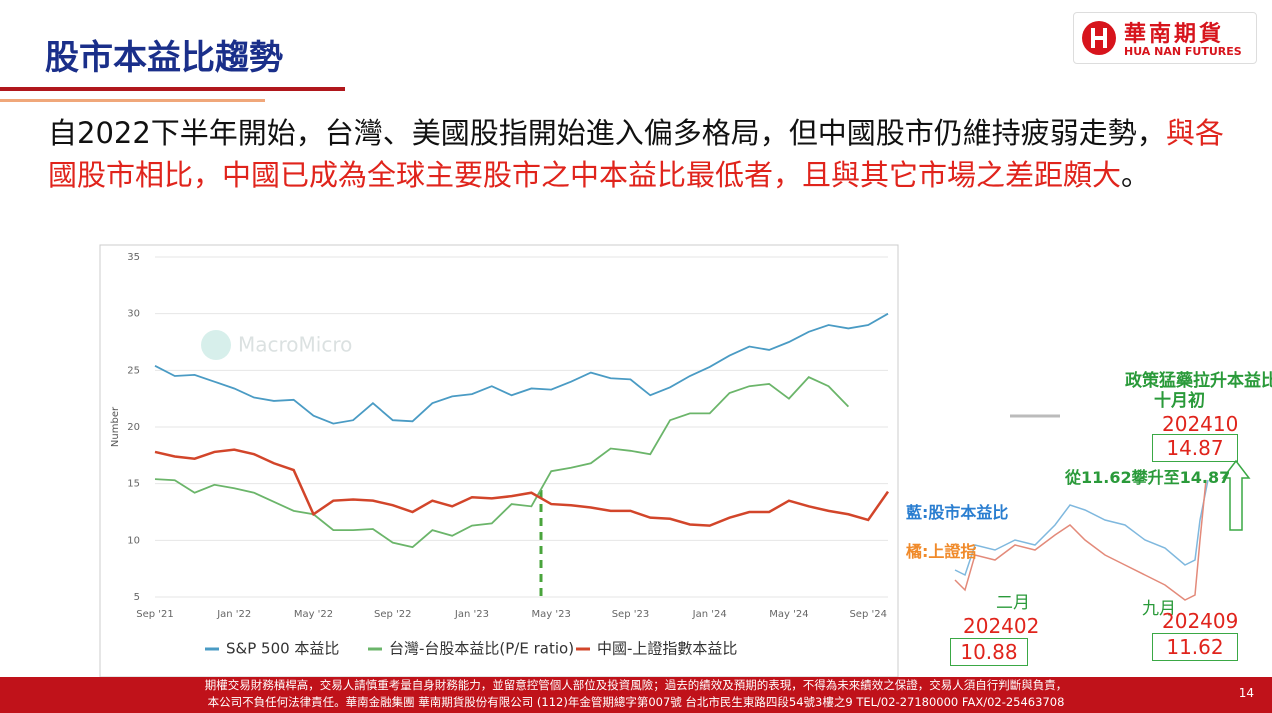  What do you see at coordinates (1179, 401) in the screenshot?
I see `annotation: 十月初` at bounding box center [1179, 401].